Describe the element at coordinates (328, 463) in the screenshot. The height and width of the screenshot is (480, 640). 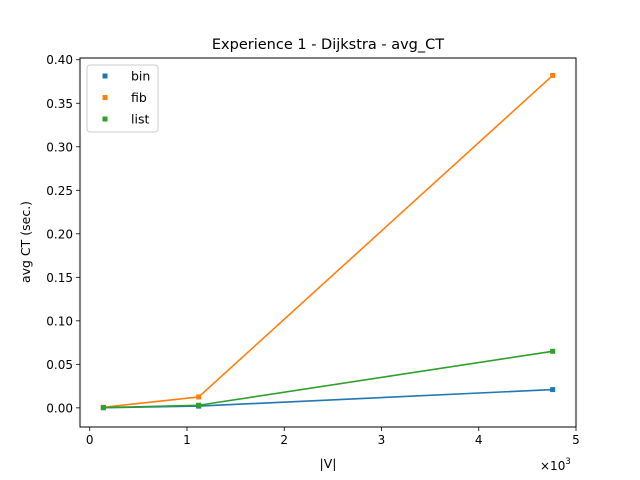
I see `x-axis-label: |V|` at that location.